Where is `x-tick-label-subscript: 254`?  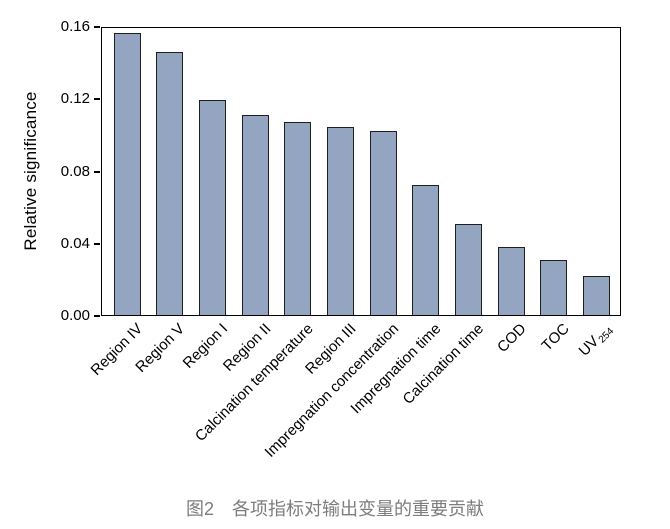 x-tick-label-subscript: 254 is located at coordinates (607, 335).